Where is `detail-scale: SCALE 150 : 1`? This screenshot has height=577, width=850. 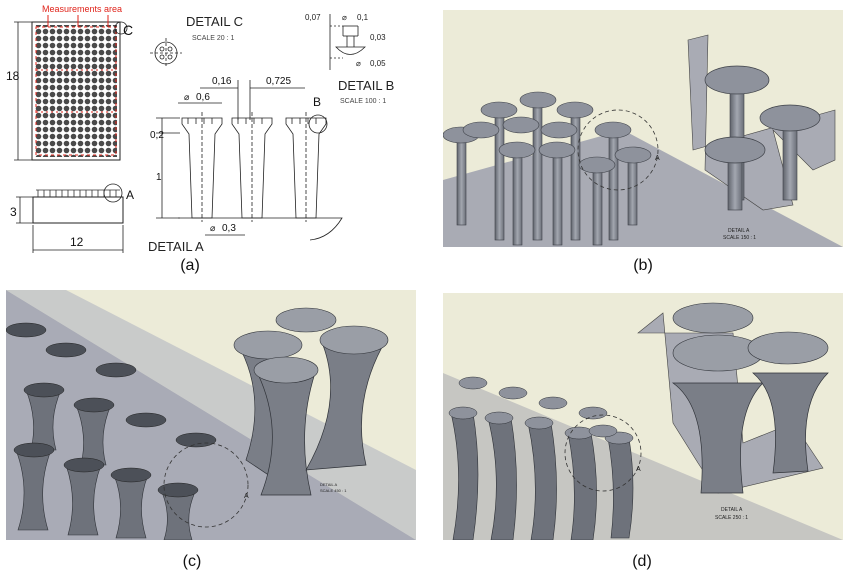 detail-scale: SCALE 150 : 1 is located at coordinates (739, 238).